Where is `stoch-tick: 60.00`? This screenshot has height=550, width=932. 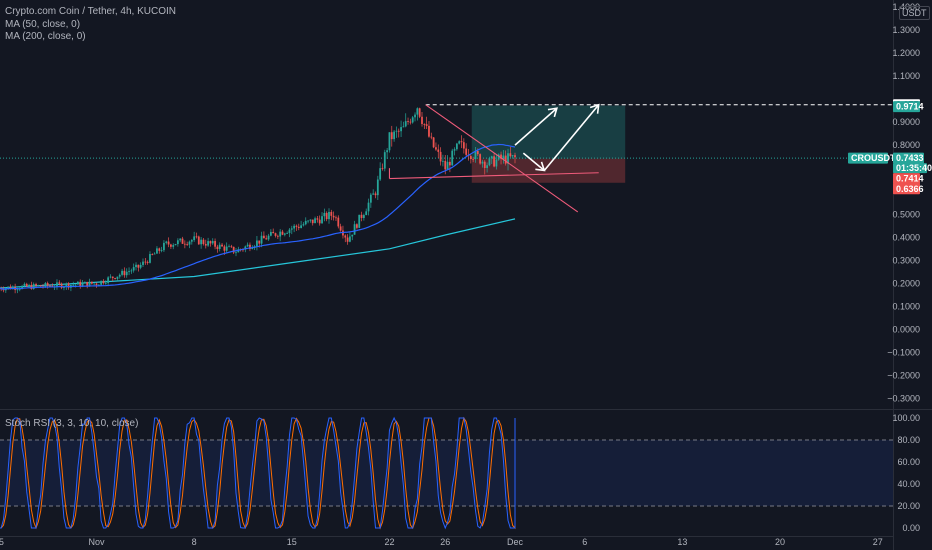 stoch-tick: 60.00 is located at coordinates (908, 462).